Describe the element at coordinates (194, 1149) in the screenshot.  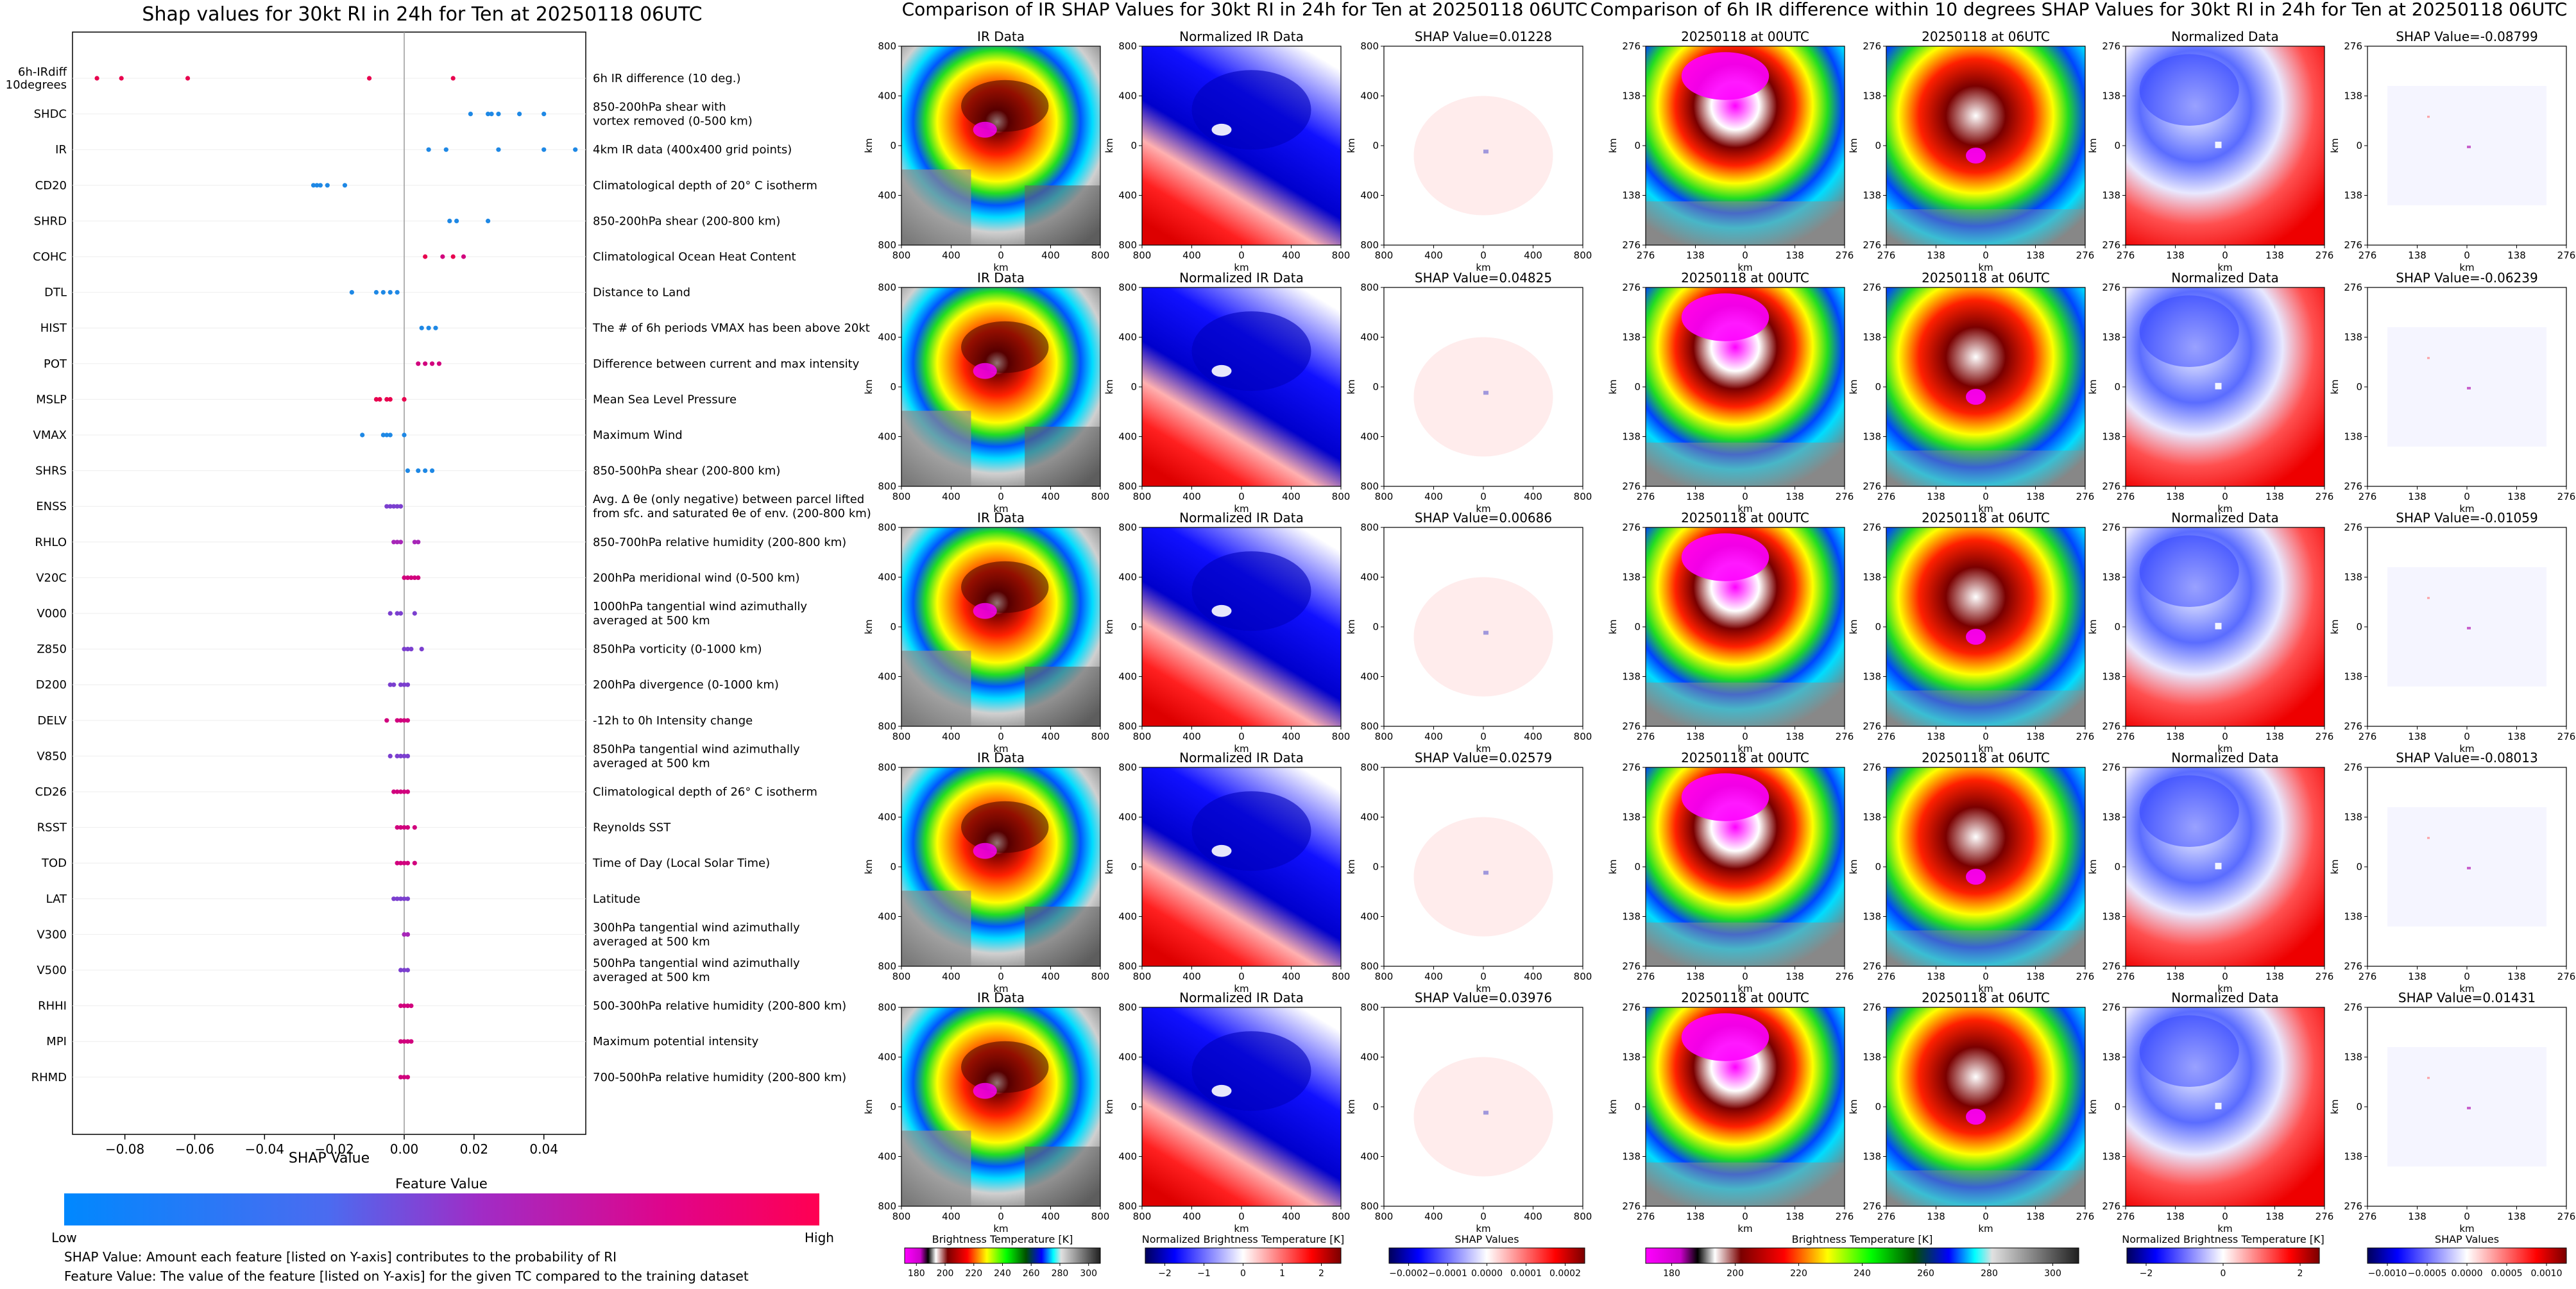
I see `x-tick-label: −0.06` at that location.